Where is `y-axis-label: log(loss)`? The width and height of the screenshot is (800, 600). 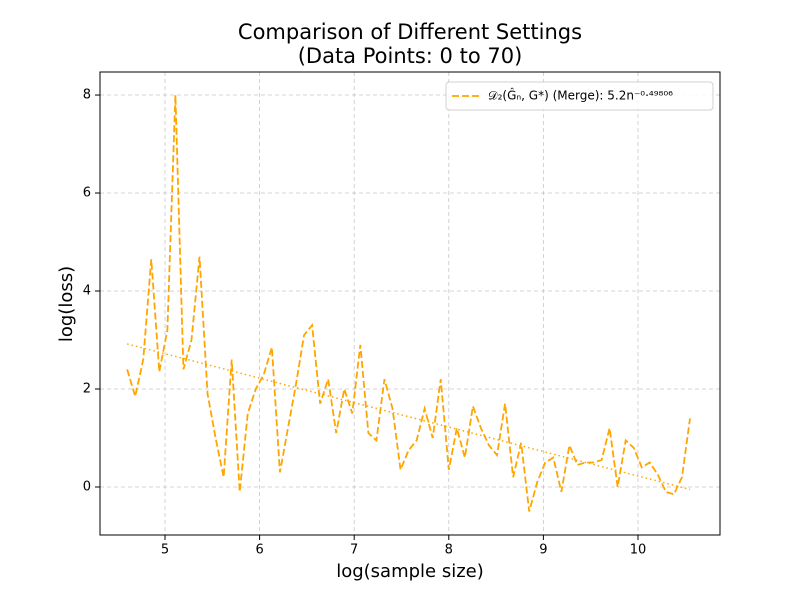 y-axis-label: log(loss) is located at coordinates (66, 304).